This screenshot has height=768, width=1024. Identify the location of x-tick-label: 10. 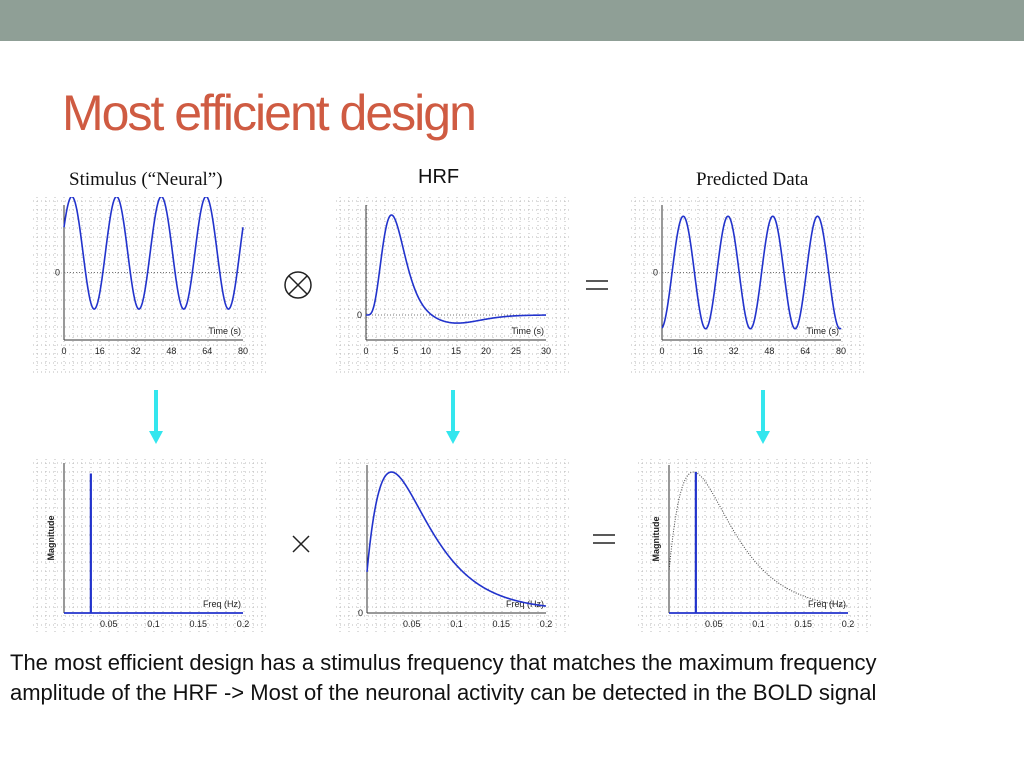
(426, 351).